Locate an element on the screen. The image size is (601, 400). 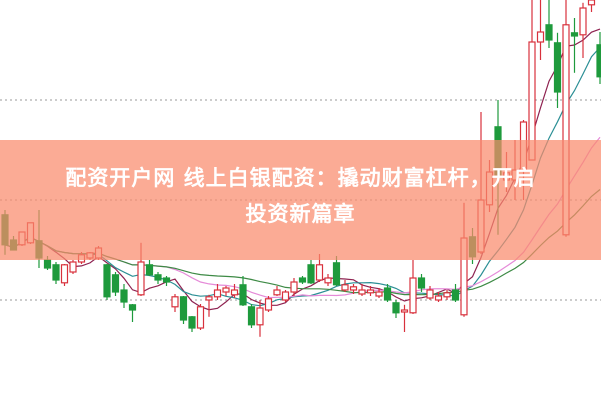
title-line-2: 投资新篇章 is located at coordinates (300, 214).